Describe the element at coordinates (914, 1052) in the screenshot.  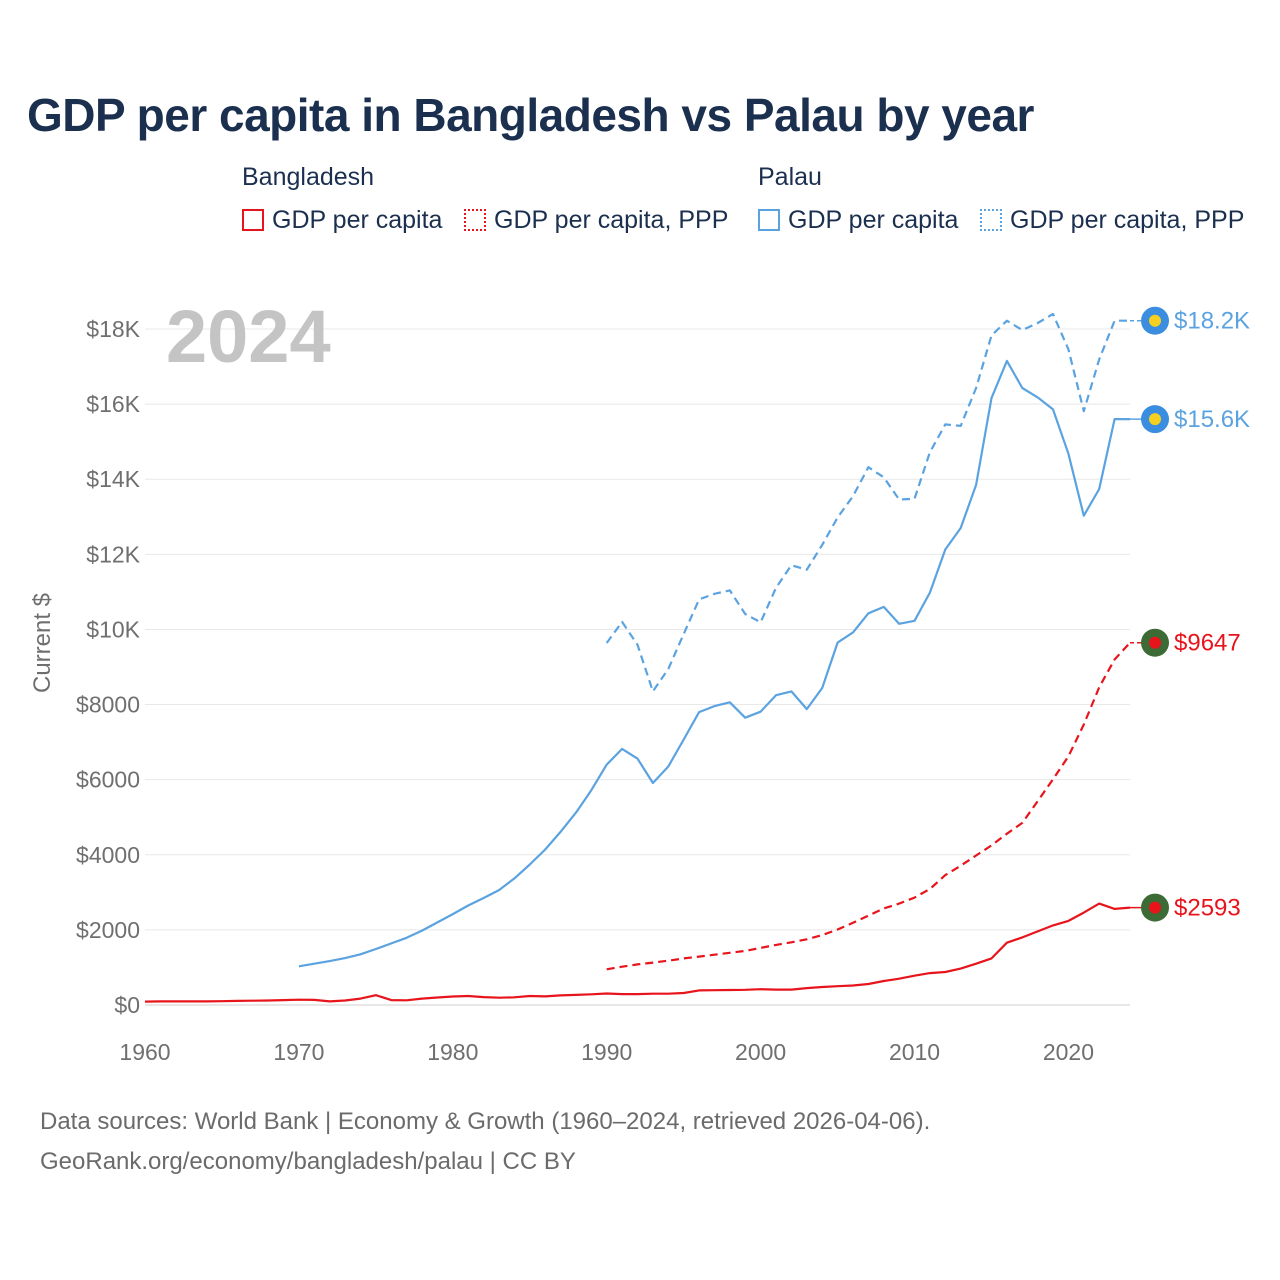
I see `x-tick-label: 2010` at that location.